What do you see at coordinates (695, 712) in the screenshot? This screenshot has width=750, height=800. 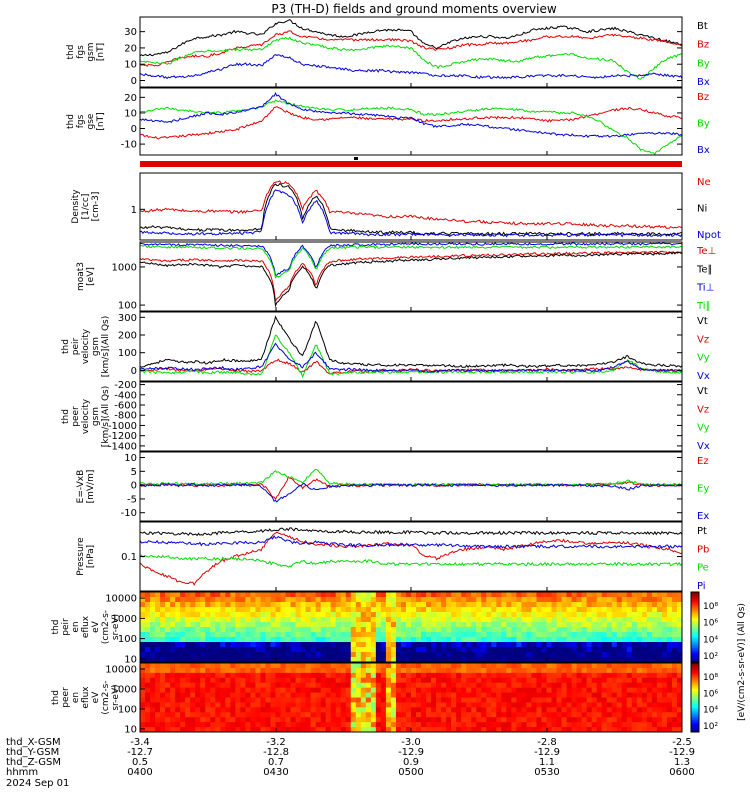 I see `colorbar-cell` at bounding box center [695, 712].